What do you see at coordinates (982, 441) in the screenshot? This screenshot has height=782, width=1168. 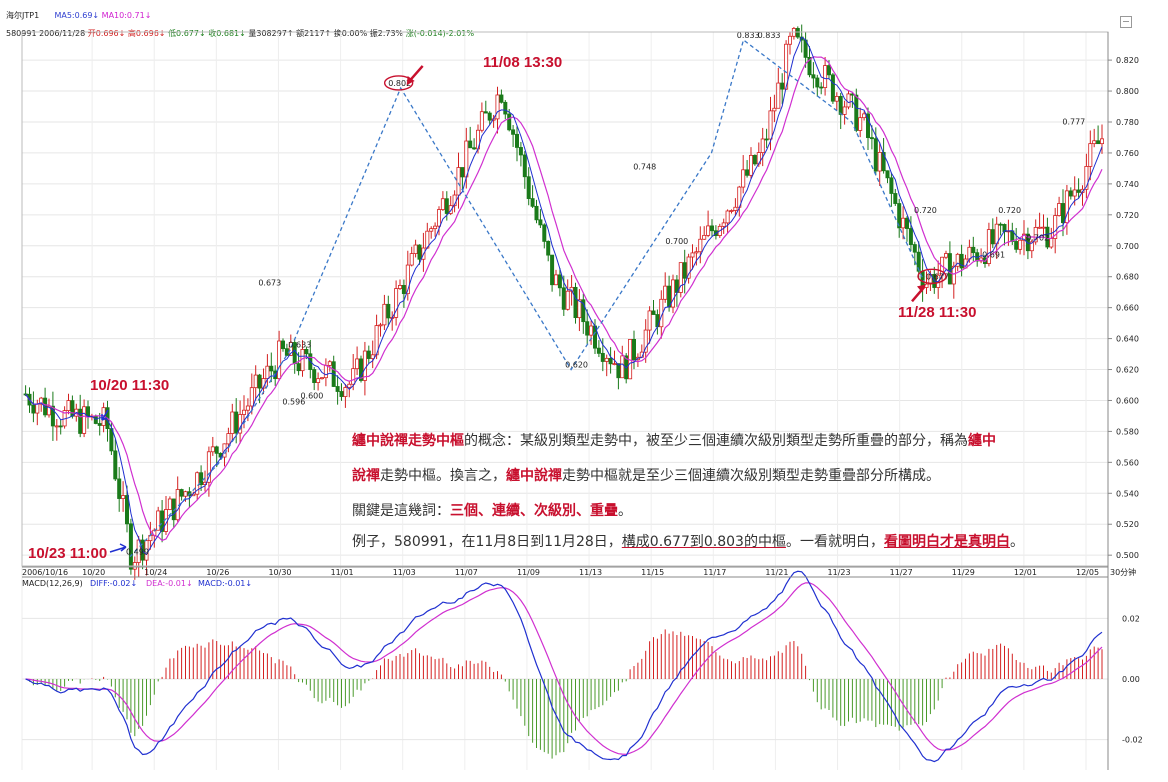 I see `term-highlight: 纏中` at bounding box center [982, 441].